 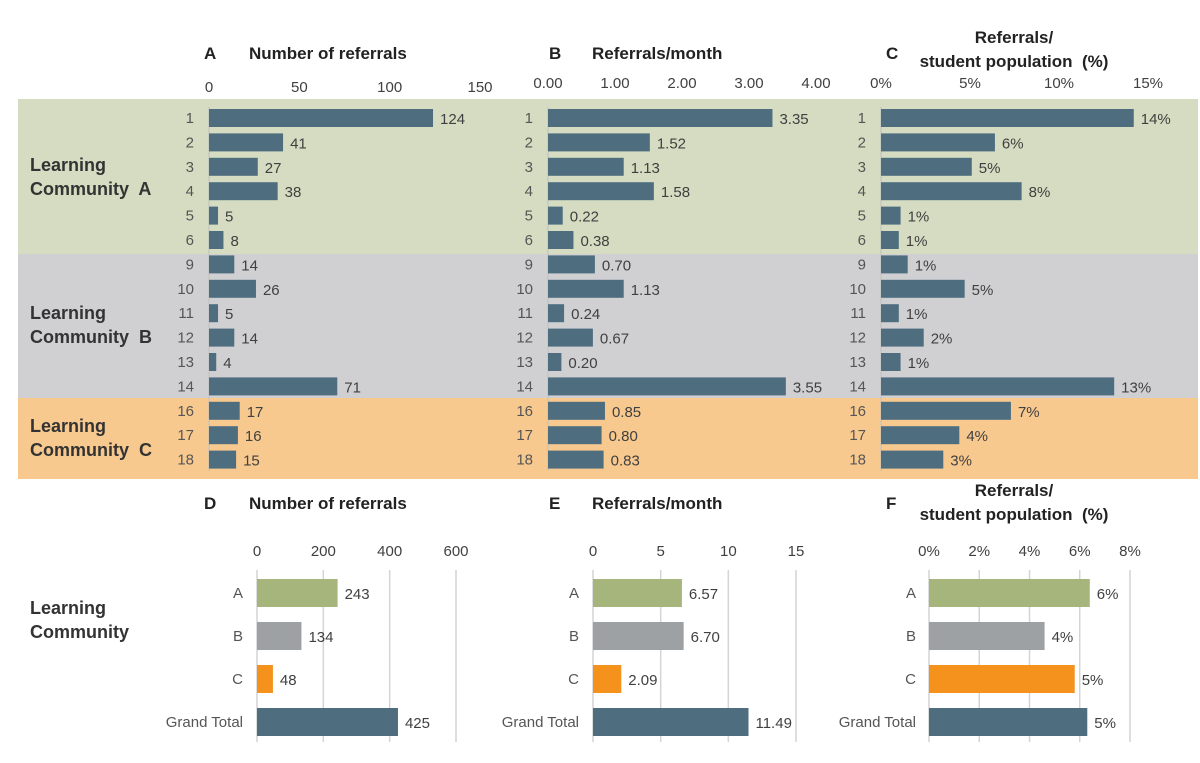 What do you see at coordinates (529, 118) in the screenshot?
I see `panel-b-category-label: 1` at bounding box center [529, 118].